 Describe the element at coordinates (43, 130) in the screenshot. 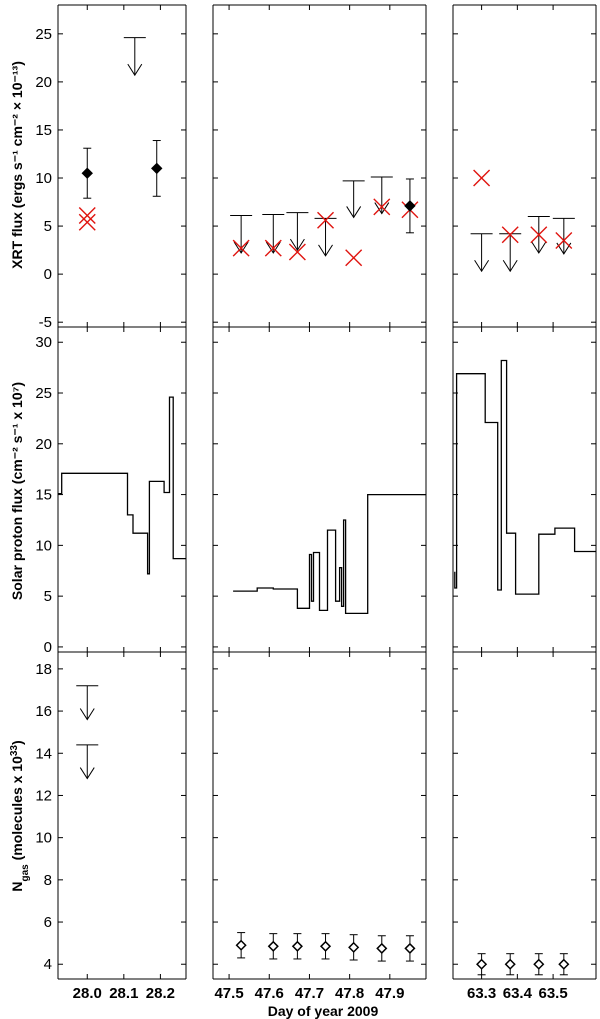

I see `y-tick-label-xrt: 15` at that location.